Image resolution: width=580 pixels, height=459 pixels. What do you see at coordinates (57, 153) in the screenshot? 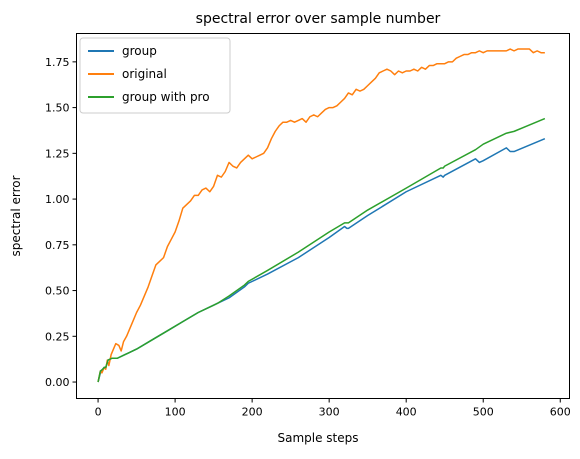
I see `y-tick-label: 1.25` at bounding box center [57, 153].